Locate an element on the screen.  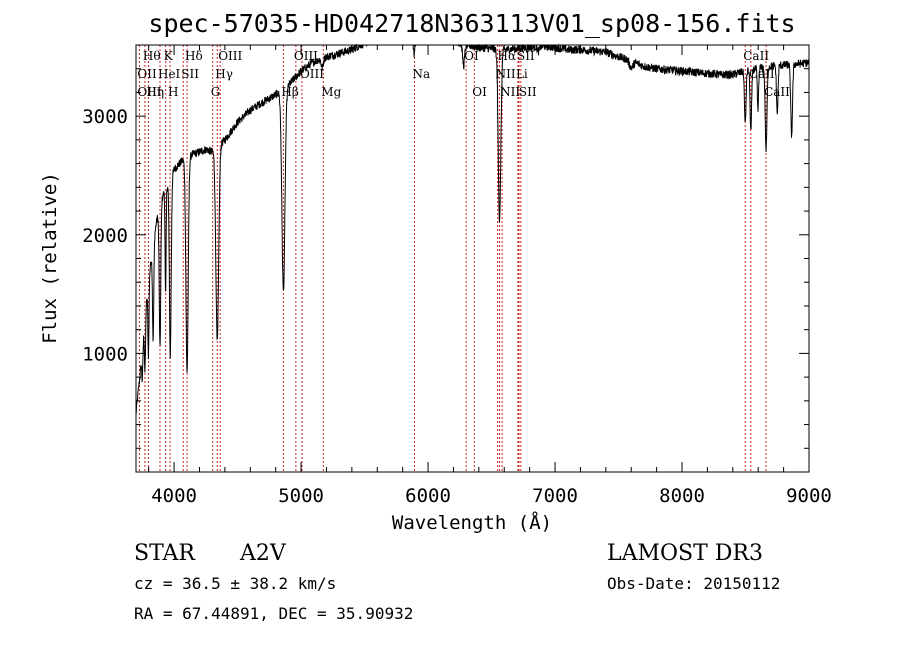
x-tick-label: 5000 is located at coordinates (301, 496).